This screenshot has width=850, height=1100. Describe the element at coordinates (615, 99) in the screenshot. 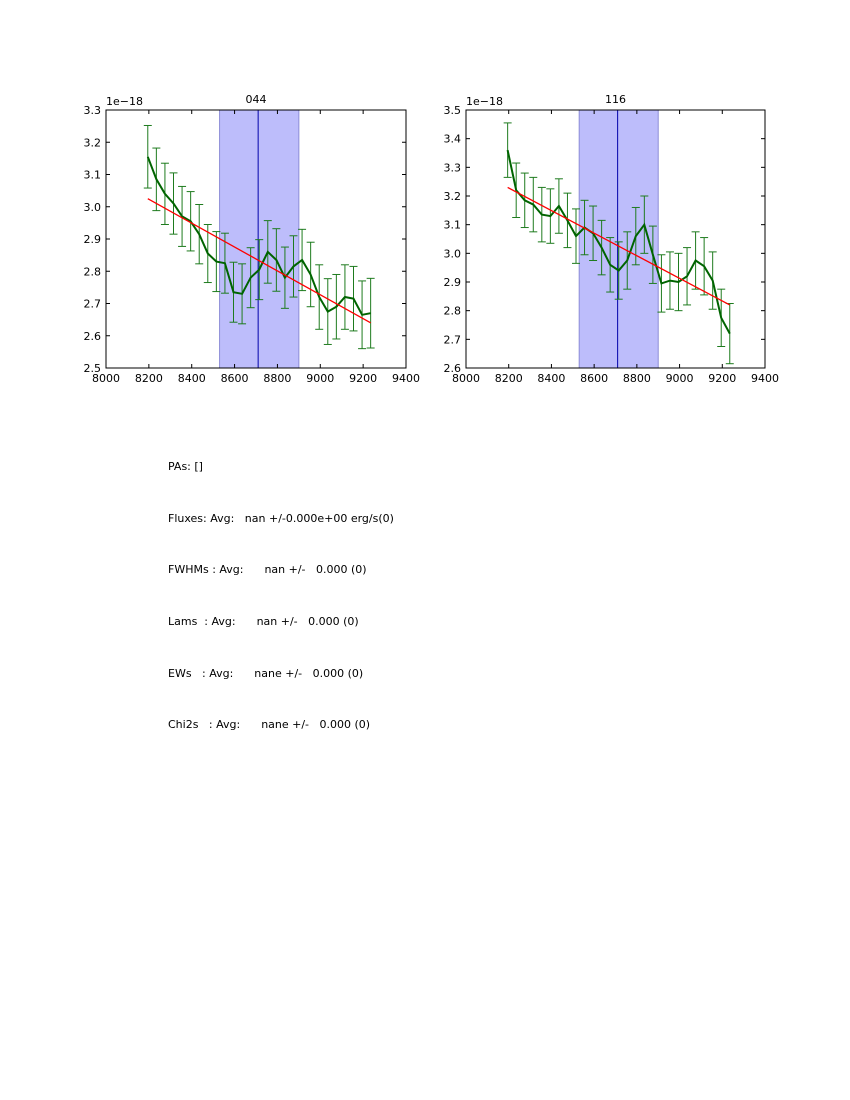

I see `plot-title: 116` at that location.